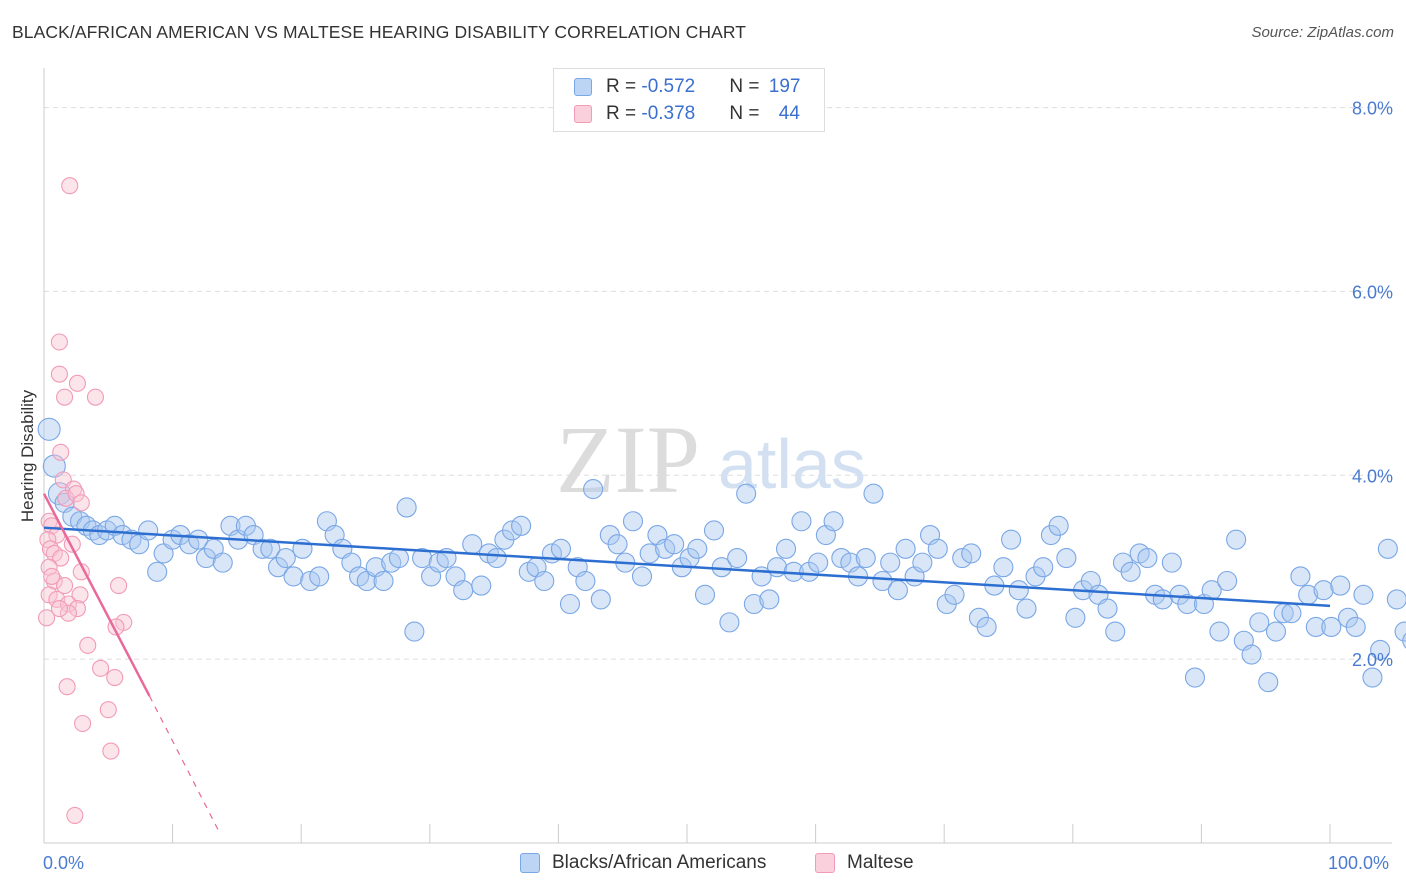  I want to click on legend-item-maltese: Maltese, so click(864, 863).